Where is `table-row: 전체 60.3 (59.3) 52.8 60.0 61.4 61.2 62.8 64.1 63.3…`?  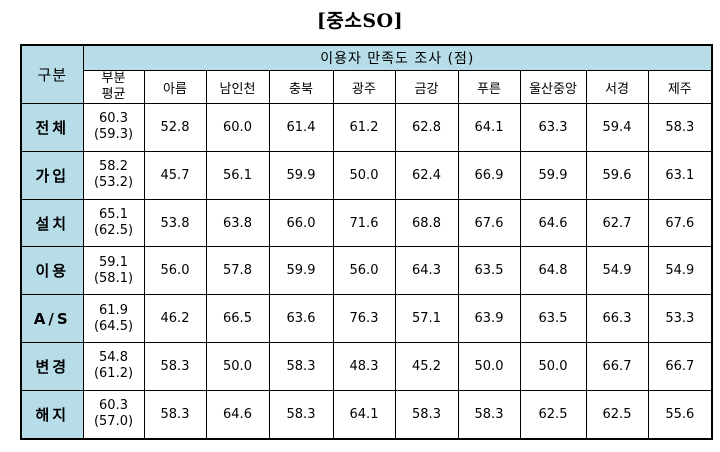 table-row: 전체 60.3 (59.3) 52.8 60.0 61.4 61.2 62.8 64.1 63.3… is located at coordinates (366, 127).